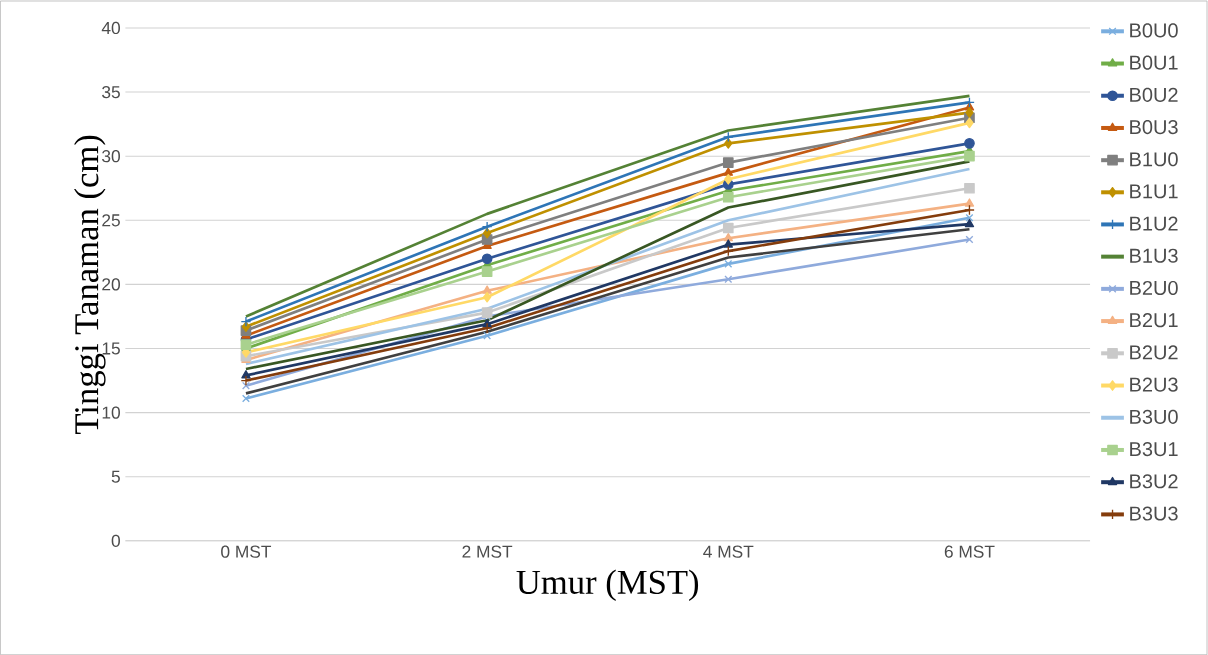 Image resolution: width=1208 pixels, height=655 pixels. What do you see at coordinates (115, 476) in the screenshot?
I see `y-tick-label: 5` at bounding box center [115, 476].